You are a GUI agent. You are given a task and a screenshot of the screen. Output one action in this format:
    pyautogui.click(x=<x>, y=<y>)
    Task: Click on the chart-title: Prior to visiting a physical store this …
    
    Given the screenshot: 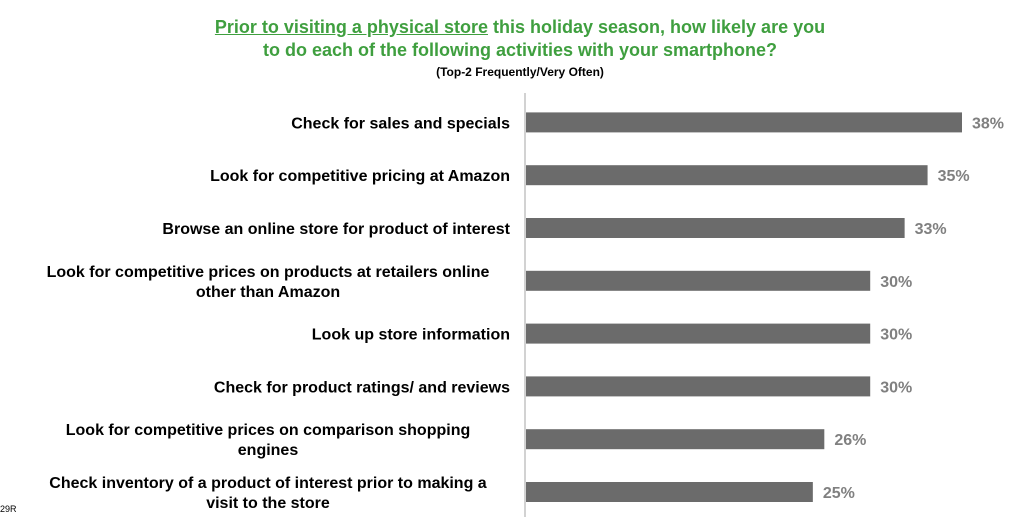 What is the action you would take?
    pyautogui.click(x=507, y=39)
    